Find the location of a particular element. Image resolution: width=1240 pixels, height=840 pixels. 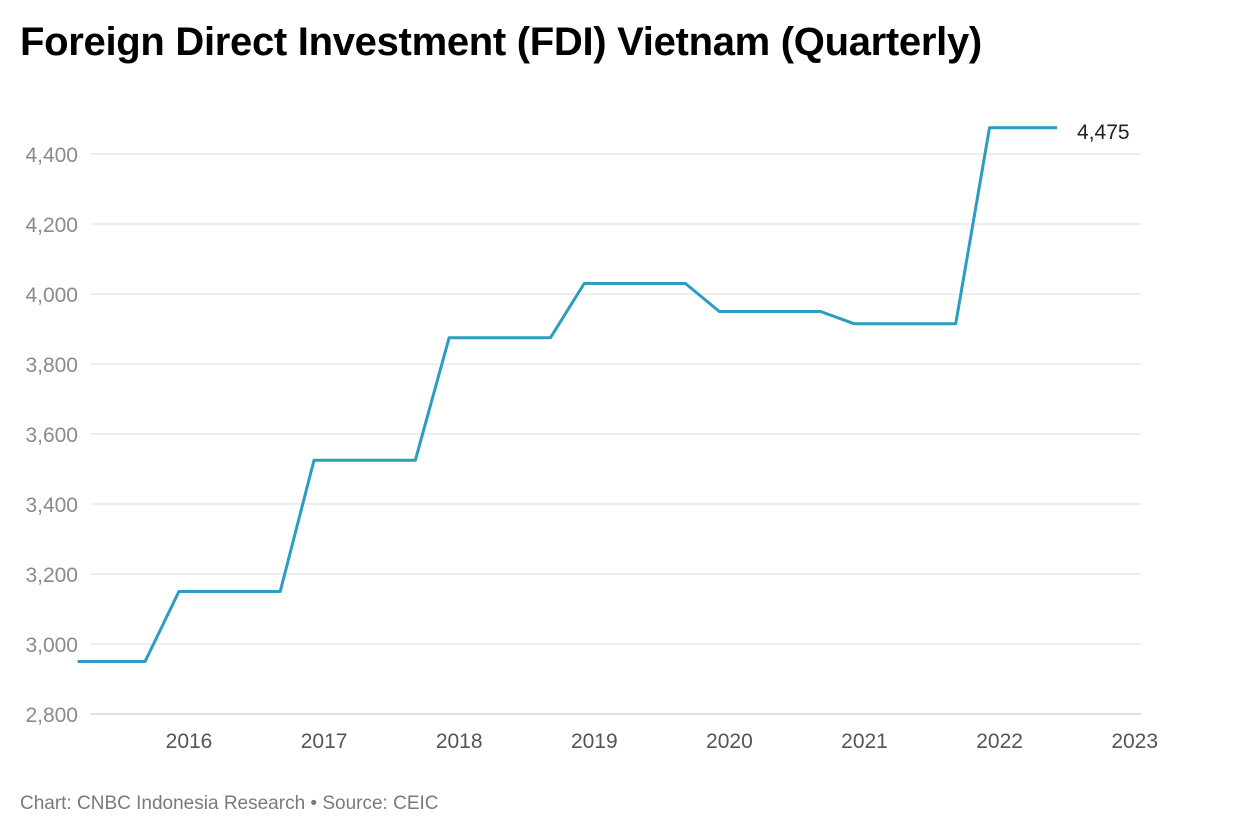

x-tick-label: 2023 is located at coordinates (1134, 741).